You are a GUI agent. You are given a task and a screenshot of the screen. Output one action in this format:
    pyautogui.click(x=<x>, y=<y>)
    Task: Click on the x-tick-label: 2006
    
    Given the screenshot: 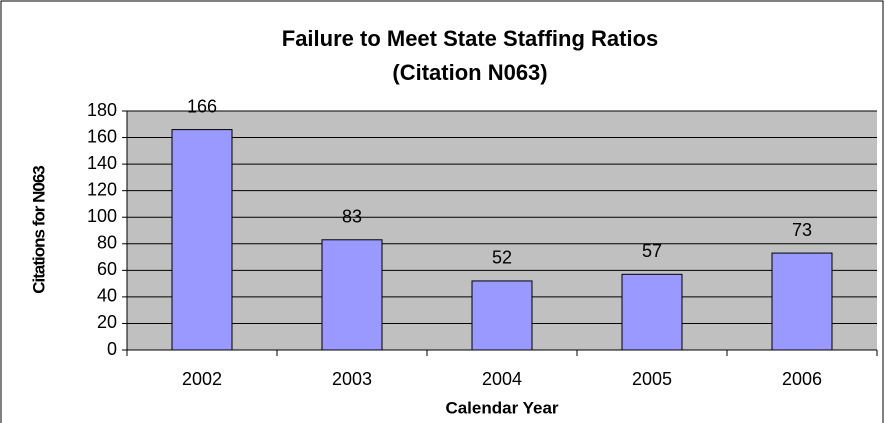 What is the action you would take?
    pyautogui.click(x=802, y=379)
    